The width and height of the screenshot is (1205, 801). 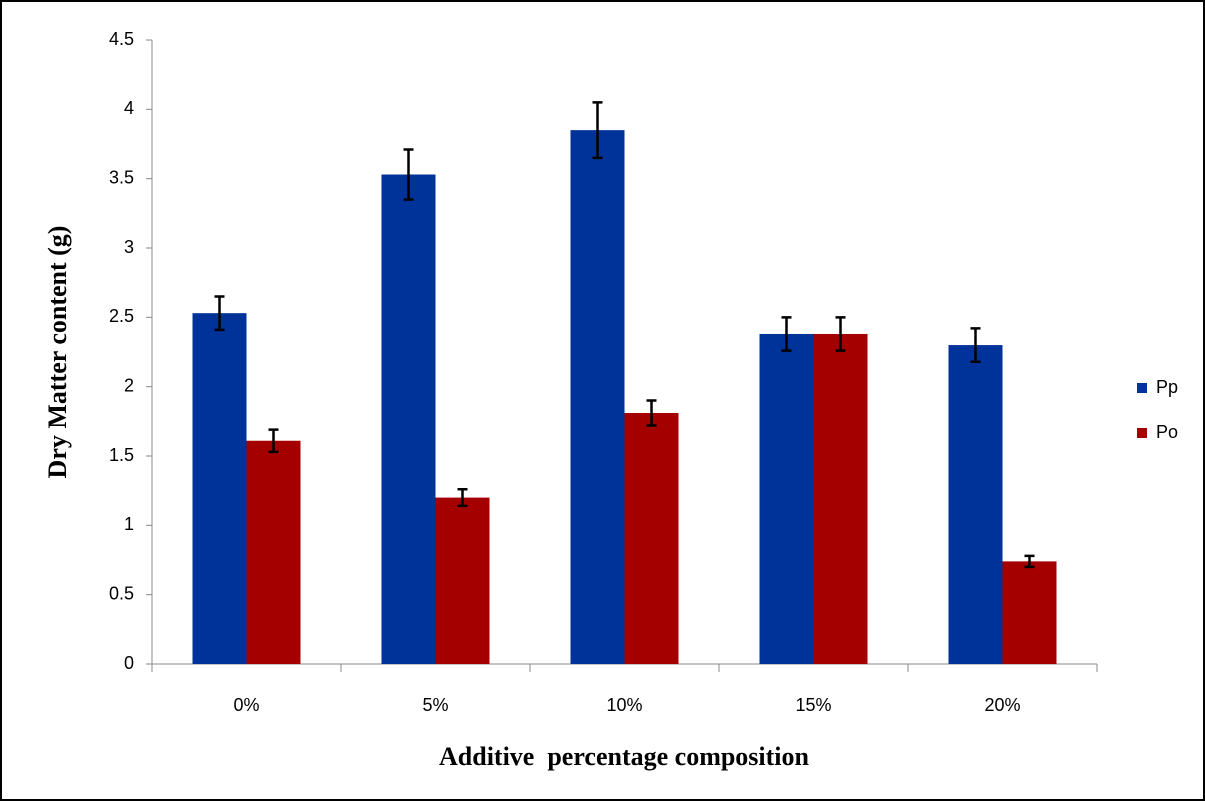 I want to click on y-tick-label: 3.5, so click(x=121, y=177).